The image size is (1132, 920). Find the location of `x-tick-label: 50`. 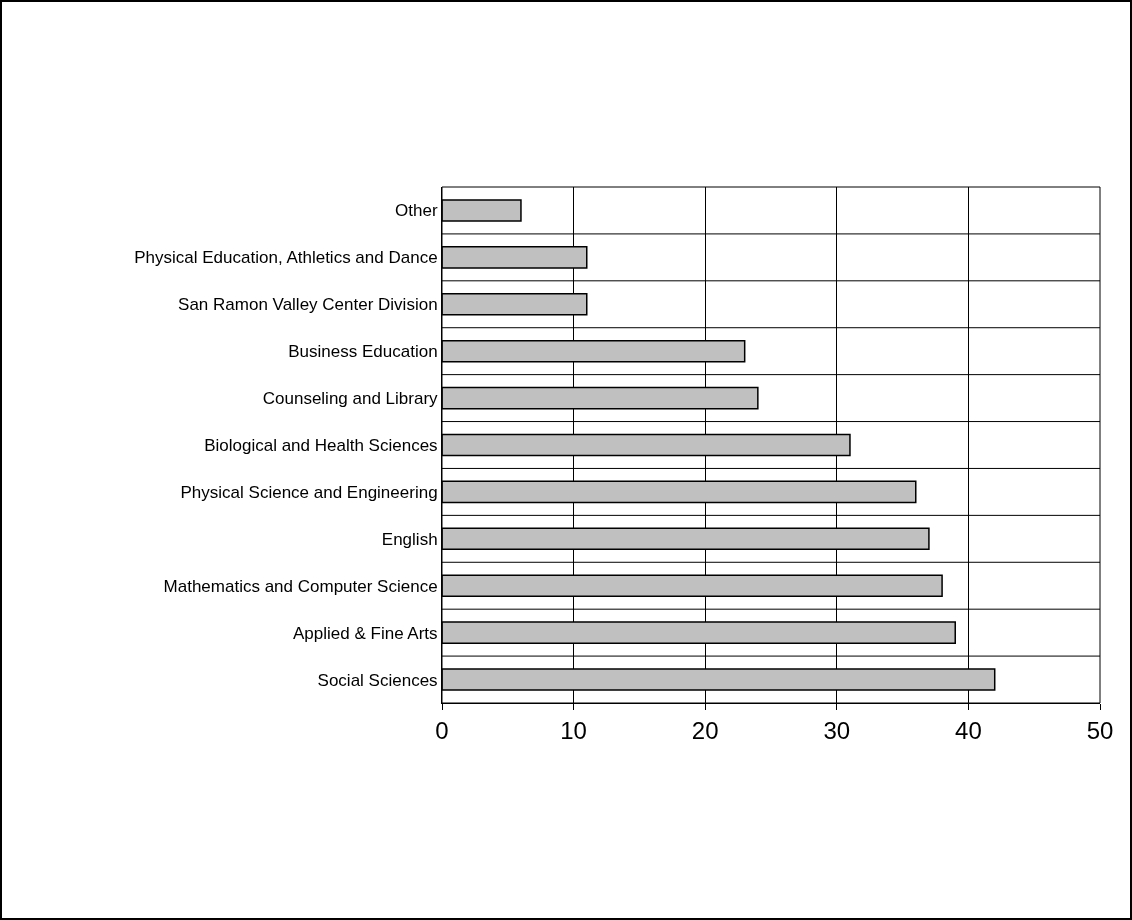

x-tick-label: 50 is located at coordinates (1100, 730).